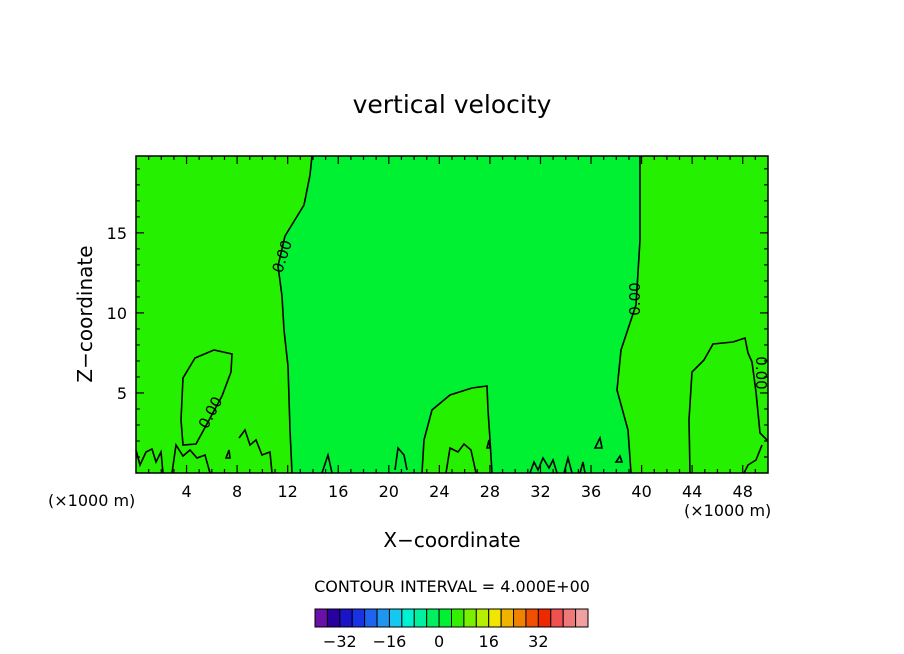 This screenshot has width=904, height=654. What do you see at coordinates (452, 586) in the screenshot?
I see `contour-interval-note: CONTOUR INTERVAL = 4.000E+00` at bounding box center [452, 586].